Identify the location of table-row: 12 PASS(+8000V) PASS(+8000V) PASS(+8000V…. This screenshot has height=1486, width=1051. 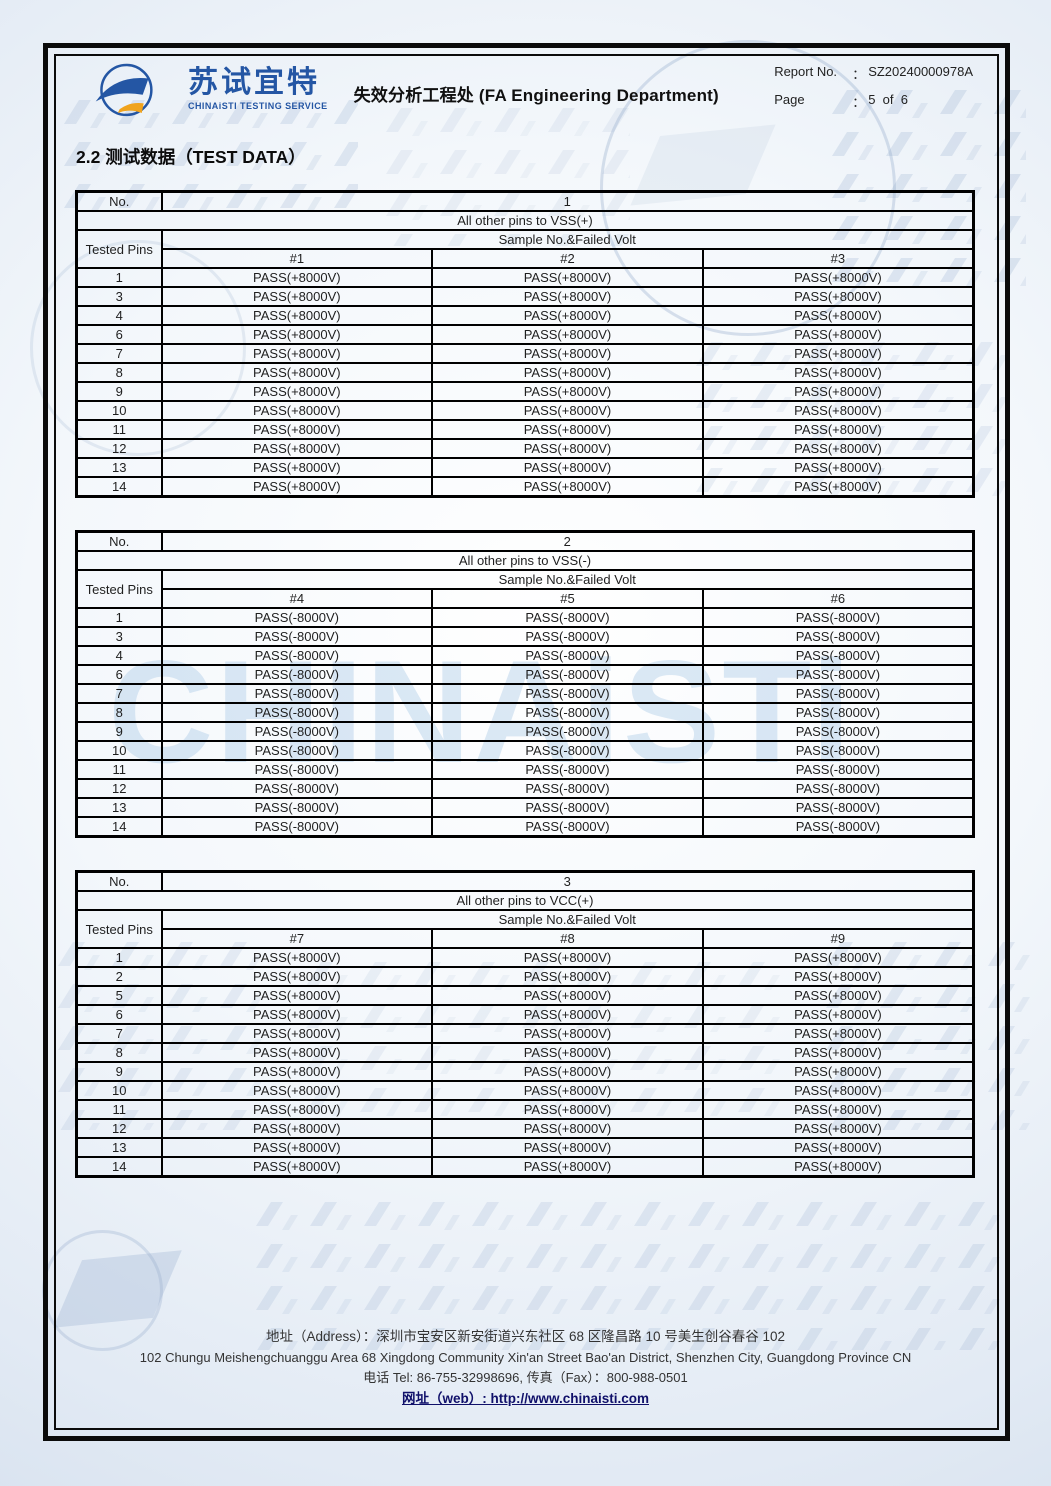
(525, 448).